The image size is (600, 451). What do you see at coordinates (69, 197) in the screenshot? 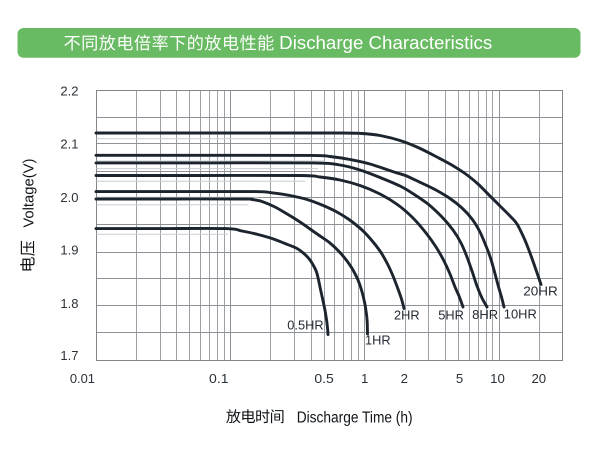
I see `svg-text: 2.0` at bounding box center [69, 197].